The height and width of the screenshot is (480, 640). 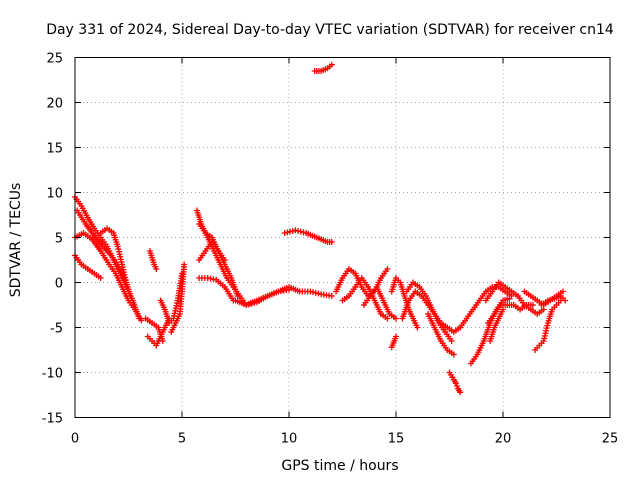 What do you see at coordinates (52, 374) in the screenshot?
I see `y-tick-label: -10` at bounding box center [52, 374].